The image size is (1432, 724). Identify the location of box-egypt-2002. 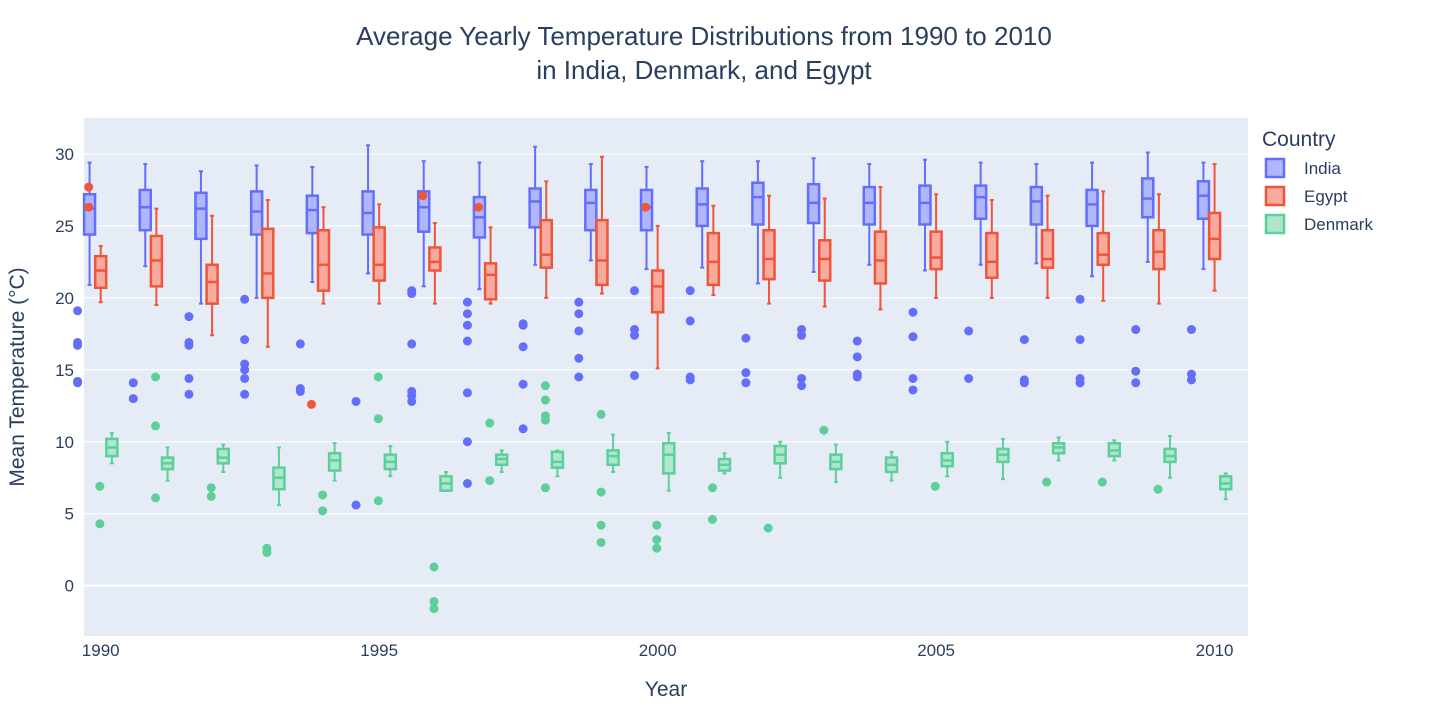
(769, 249).